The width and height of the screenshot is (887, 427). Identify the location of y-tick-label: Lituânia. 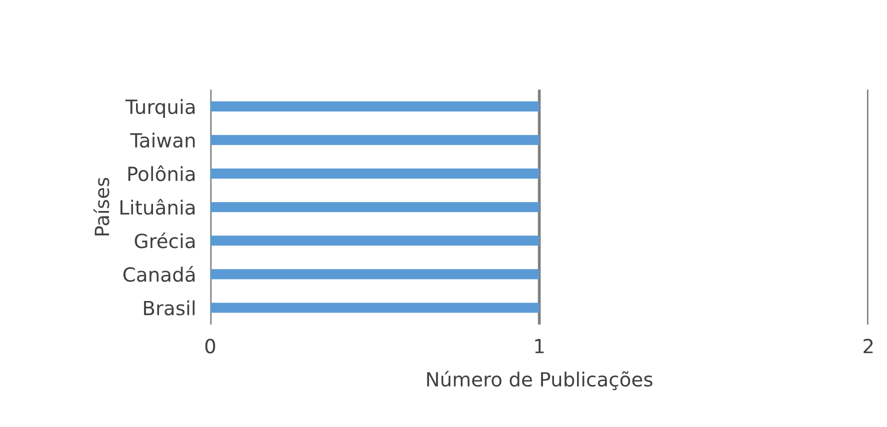
(157, 206).